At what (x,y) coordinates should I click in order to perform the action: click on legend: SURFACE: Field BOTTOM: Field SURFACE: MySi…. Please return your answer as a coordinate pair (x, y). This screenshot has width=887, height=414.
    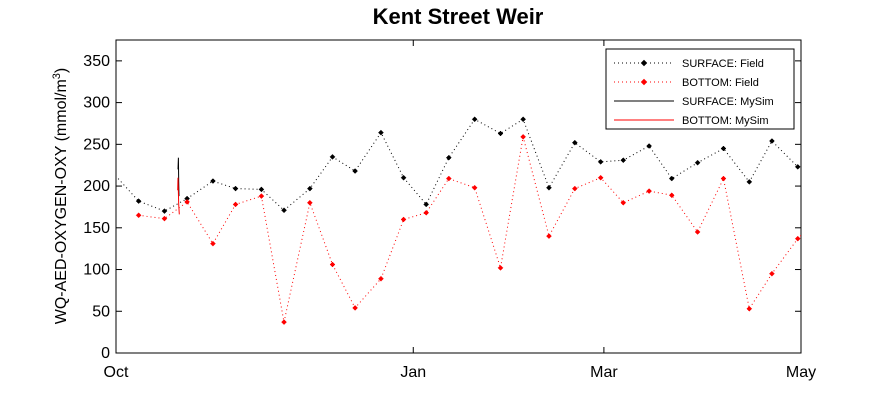
    Looking at the image, I should click on (700, 89).